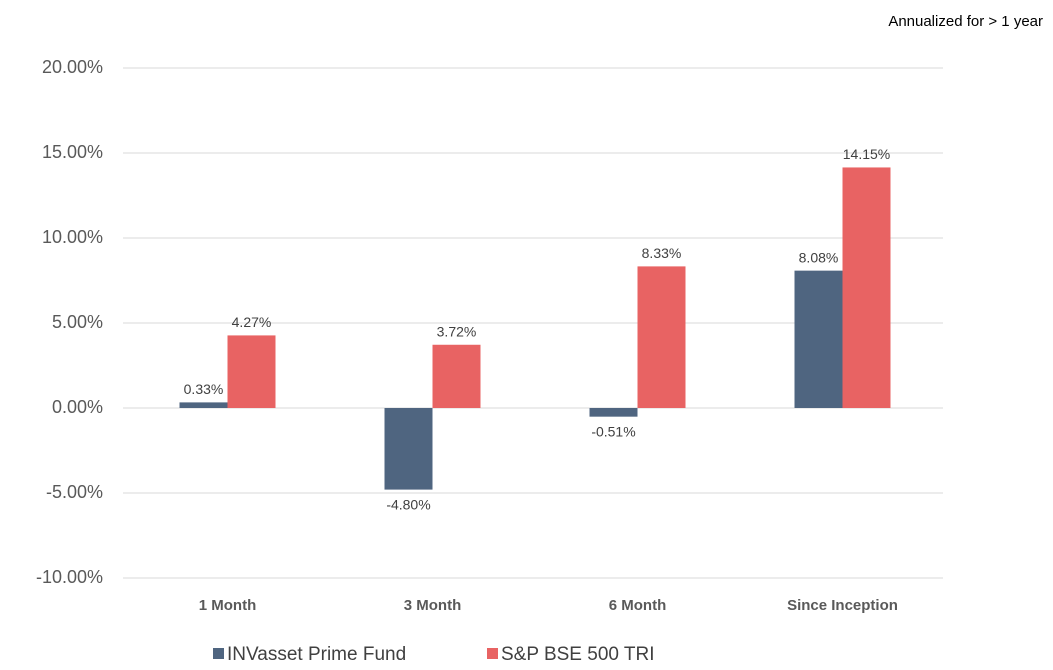 The width and height of the screenshot is (1053, 670). What do you see at coordinates (74, 492) in the screenshot?
I see `y-tick-label: -5.00%` at bounding box center [74, 492].